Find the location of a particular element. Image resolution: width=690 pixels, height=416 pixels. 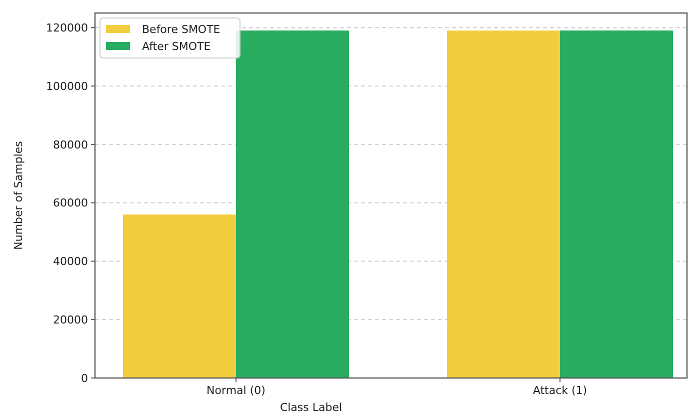

x-axis-title: Class Label is located at coordinates (311, 407).